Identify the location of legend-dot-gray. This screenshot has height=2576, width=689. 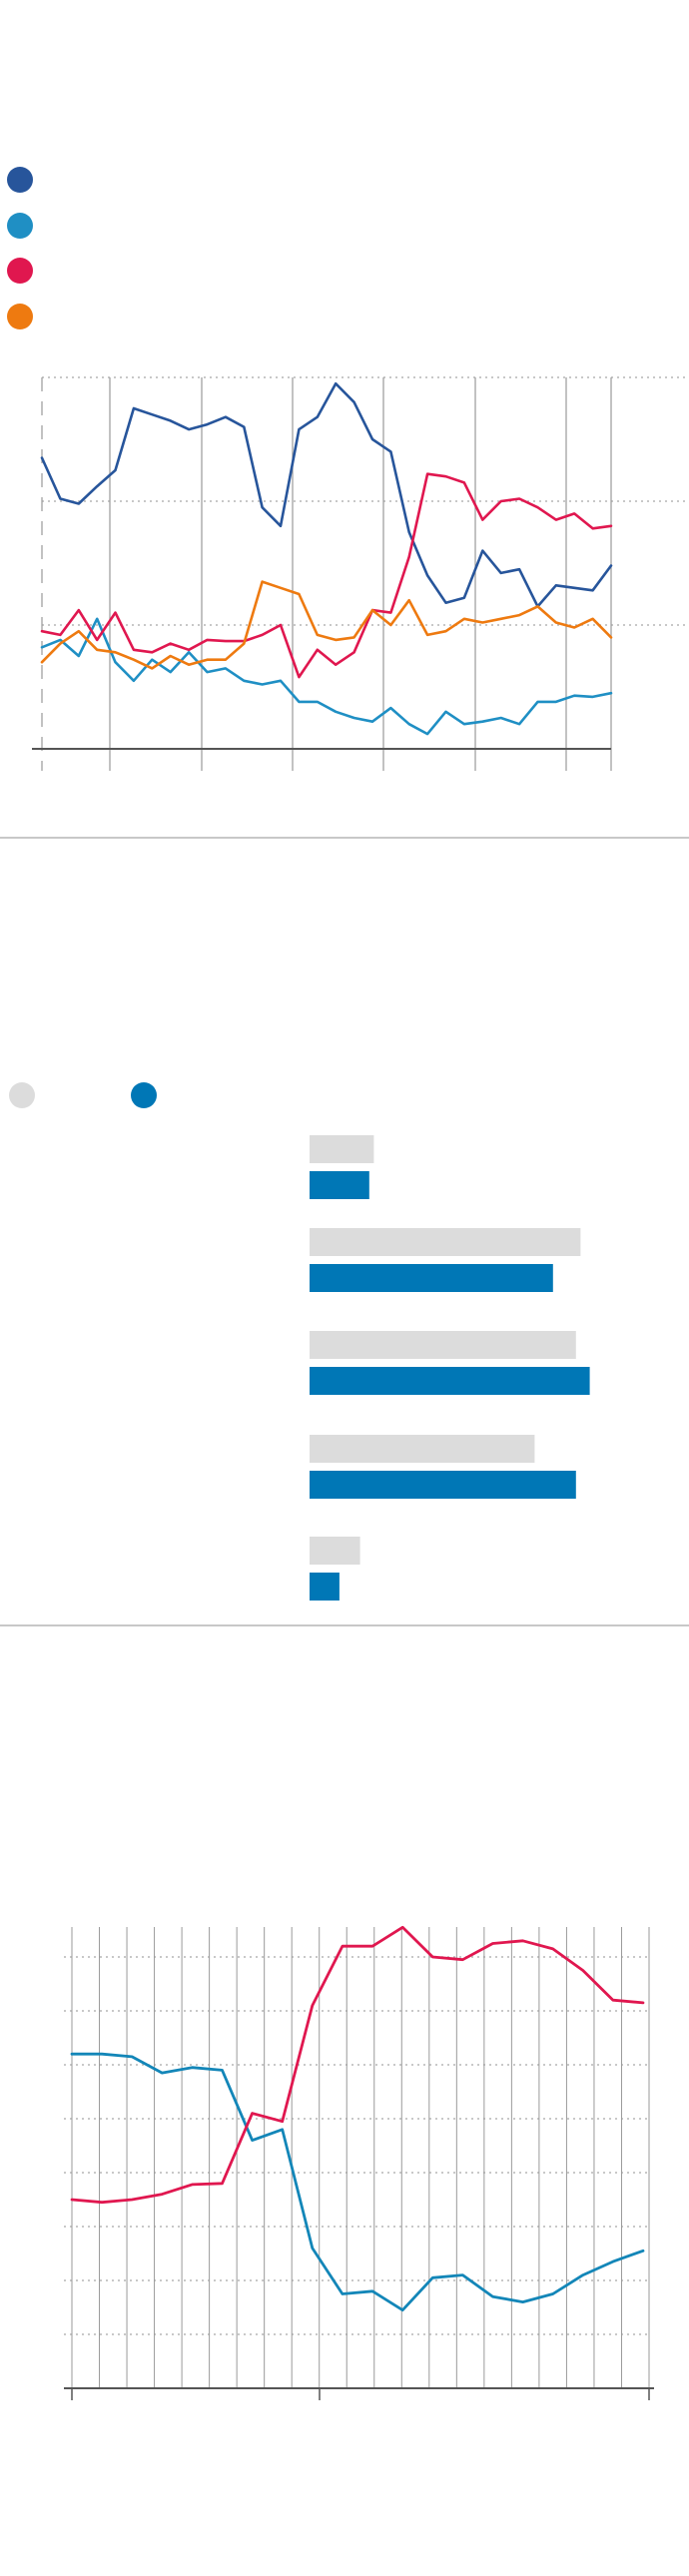
(22, 1095).